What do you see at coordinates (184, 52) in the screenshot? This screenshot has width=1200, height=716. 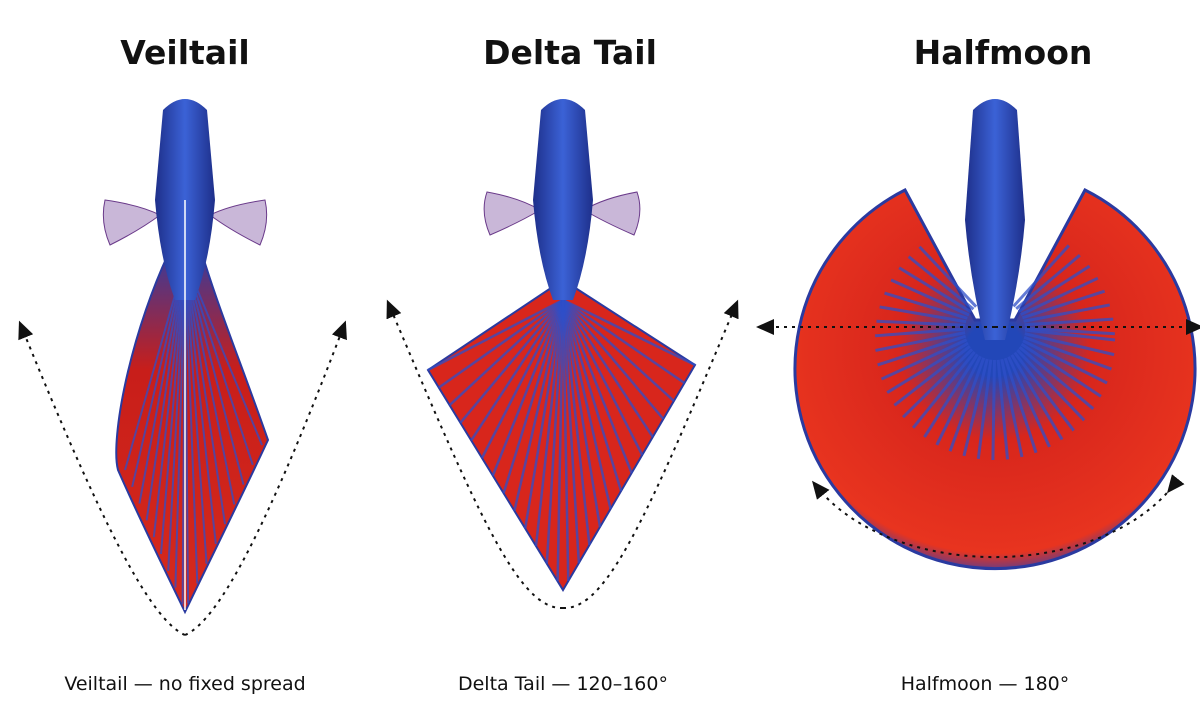 I see `panel-title: Veiltail` at bounding box center [184, 52].